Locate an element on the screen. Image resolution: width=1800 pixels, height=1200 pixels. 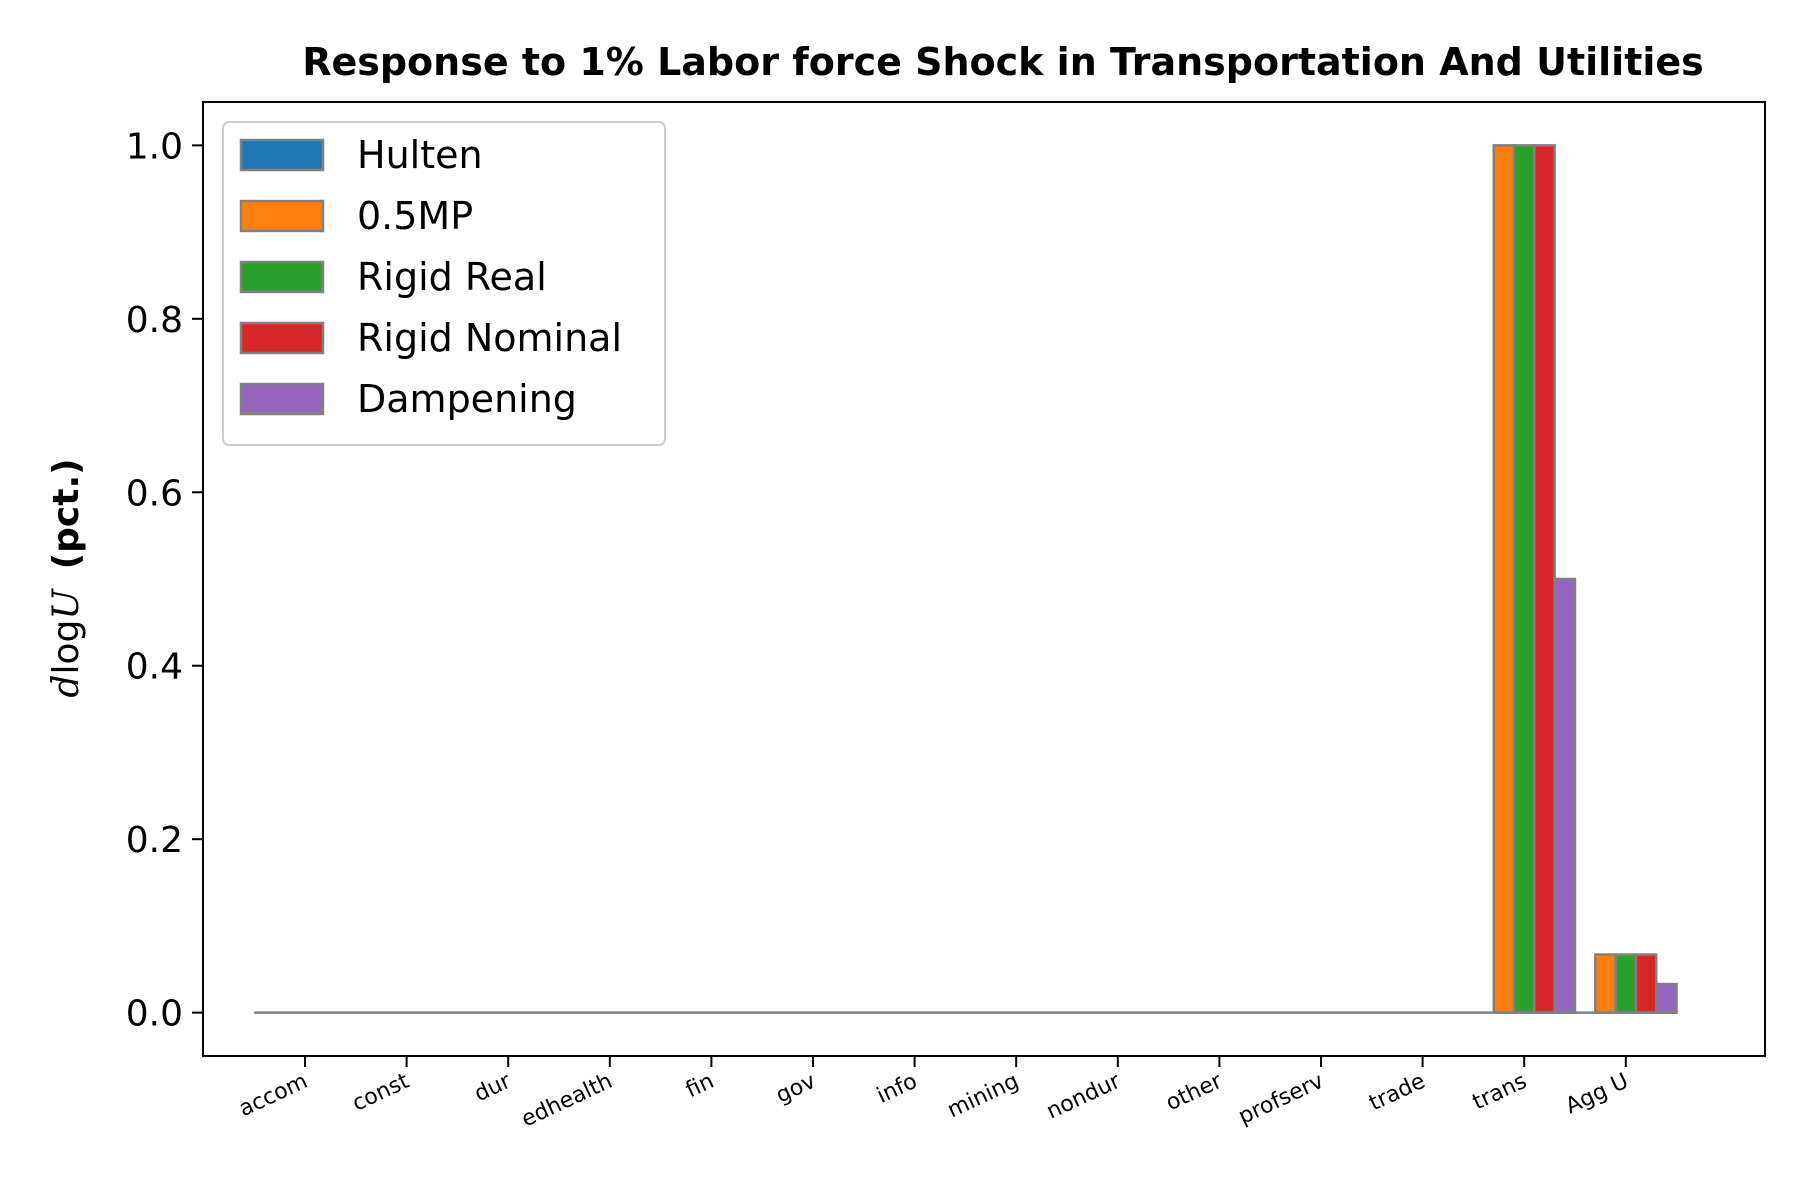
y-tick-label: 0.6 is located at coordinates (154, 493).